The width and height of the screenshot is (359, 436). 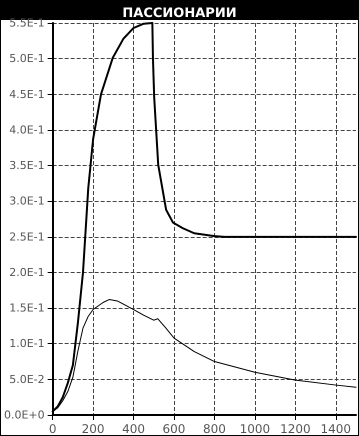 I want to click on x-tick-label: 1000, so click(x=255, y=429).